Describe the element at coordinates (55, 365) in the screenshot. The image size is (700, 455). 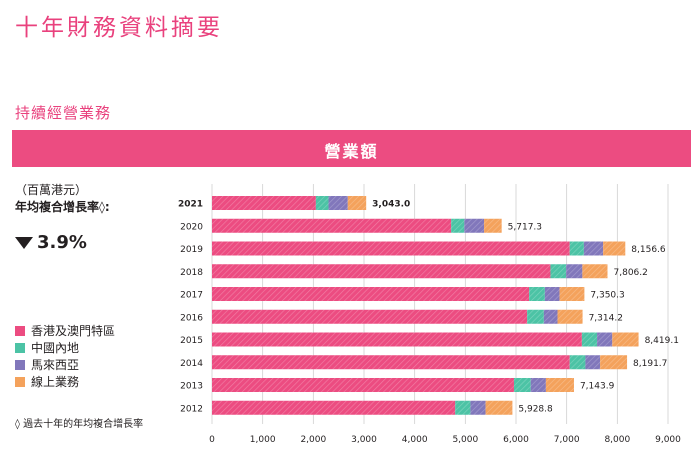
I see `legend-label: 馬來西亞` at that location.